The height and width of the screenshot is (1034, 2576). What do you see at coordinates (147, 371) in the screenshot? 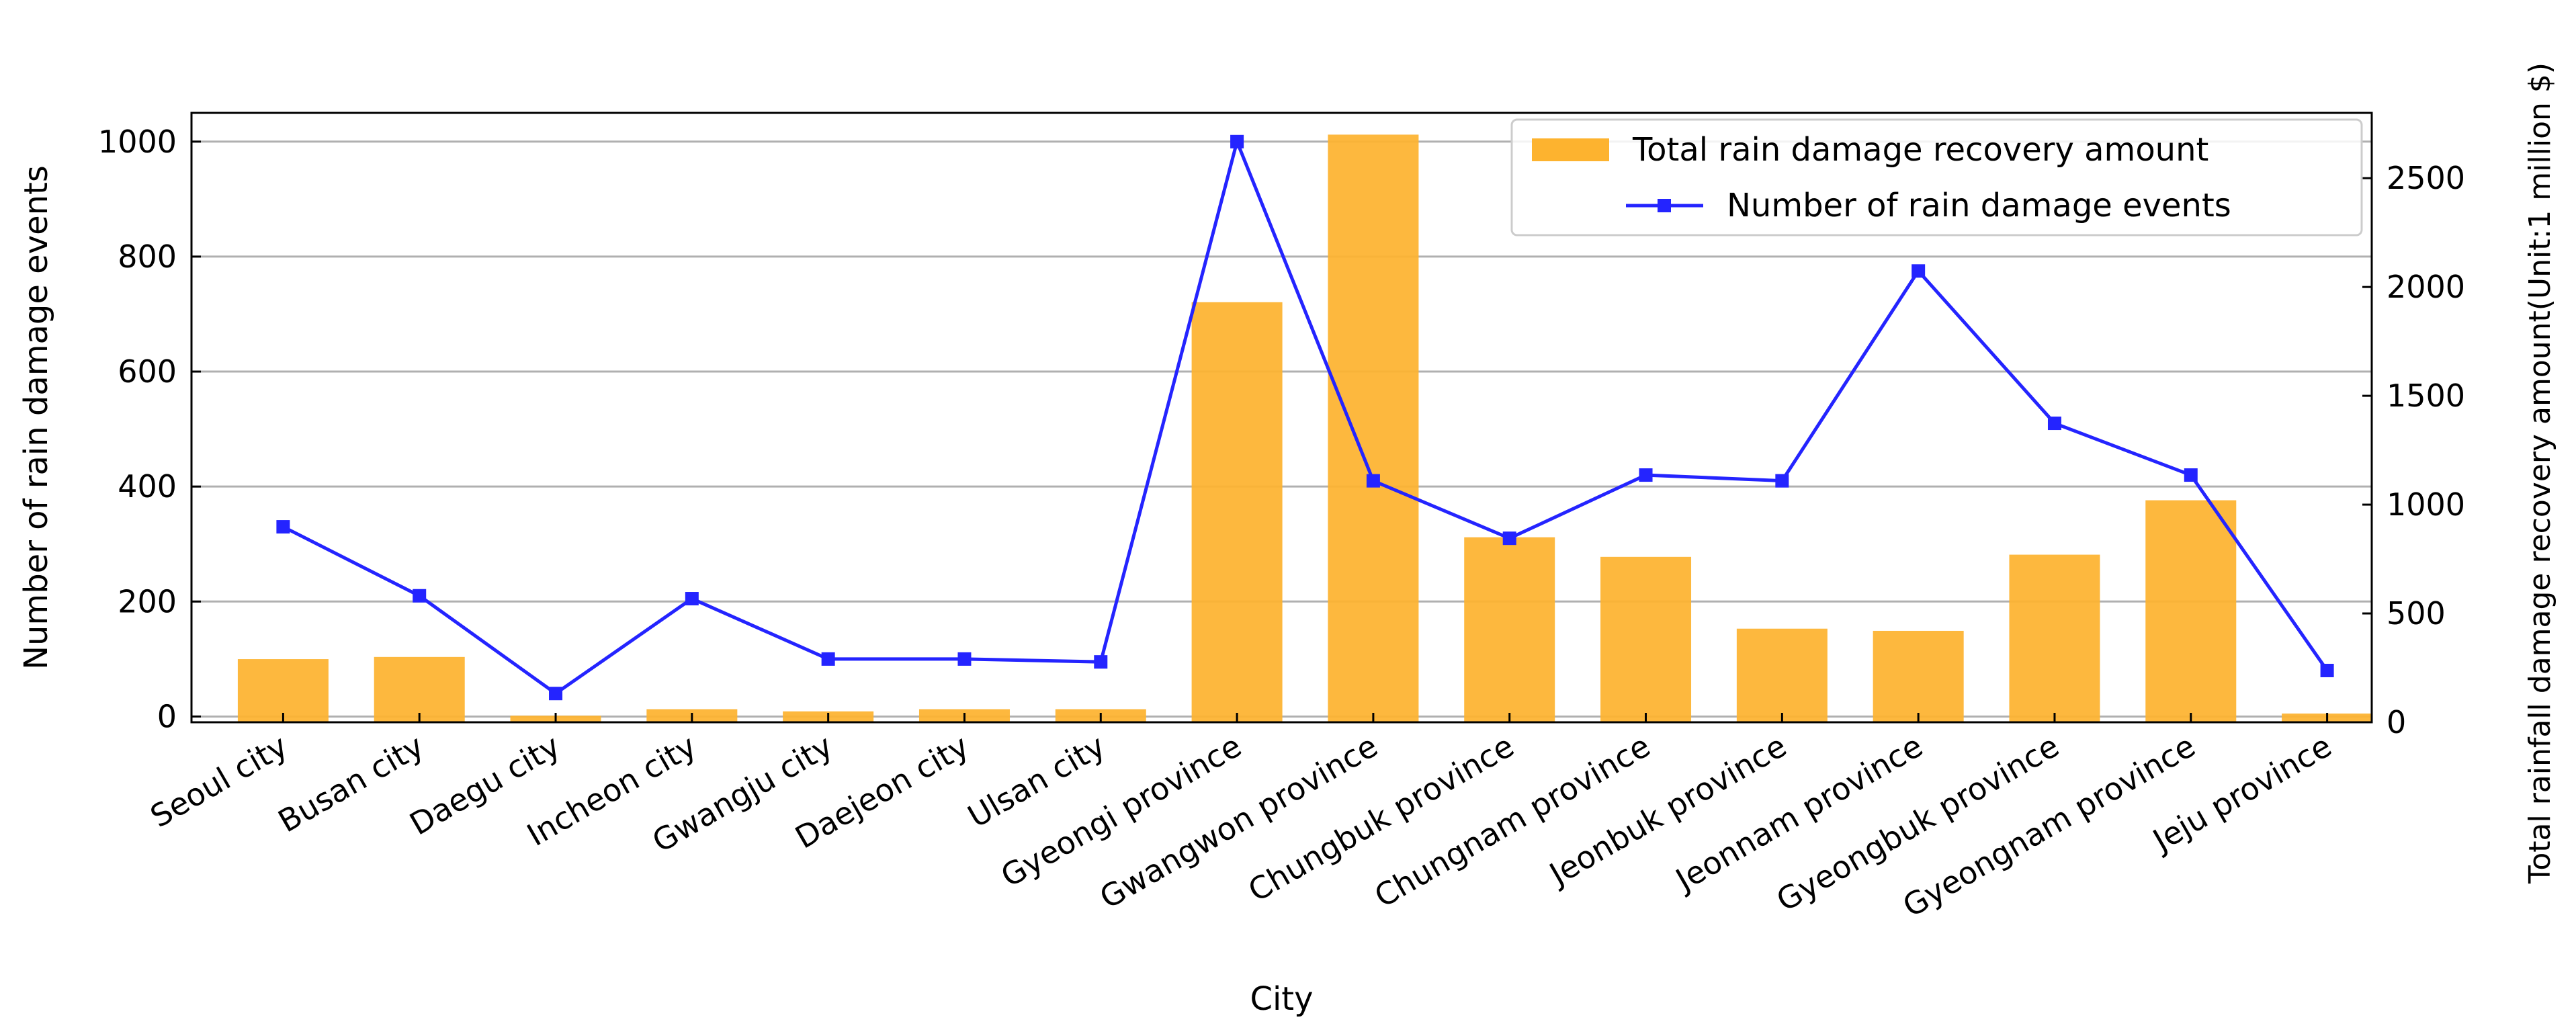
I see `left-tick-label: 600` at bounding box center [147, 371].